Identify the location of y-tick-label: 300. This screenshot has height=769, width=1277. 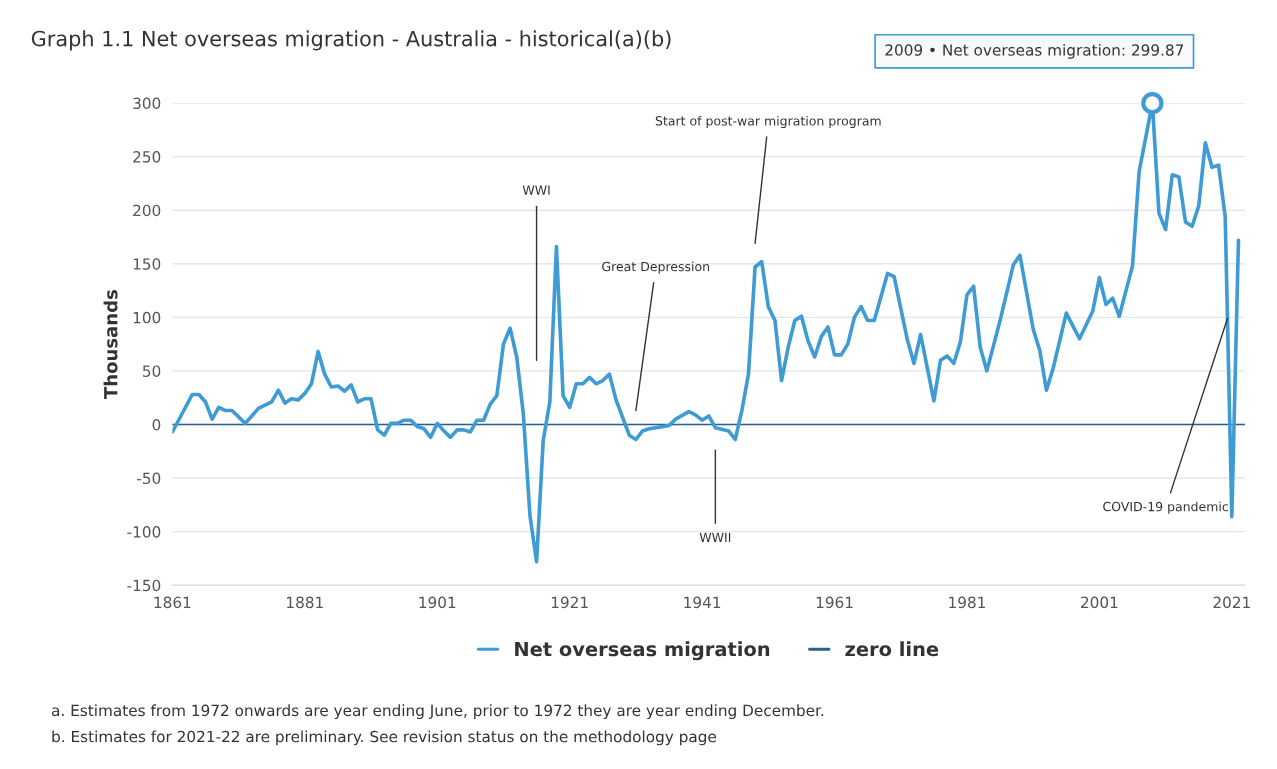
(147, 103).